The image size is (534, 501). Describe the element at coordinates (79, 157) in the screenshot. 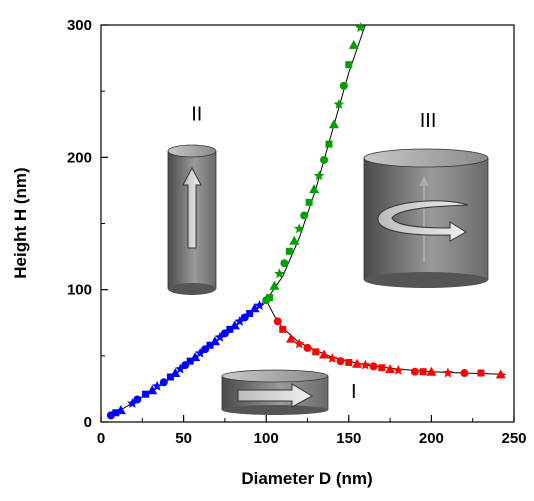

I see `y-tick-label: 200` at that location.